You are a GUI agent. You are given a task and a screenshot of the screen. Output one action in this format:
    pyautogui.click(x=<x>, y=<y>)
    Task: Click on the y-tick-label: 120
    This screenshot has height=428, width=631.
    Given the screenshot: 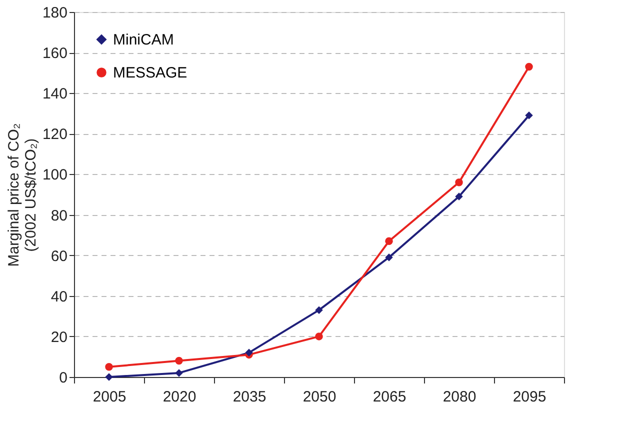 What is the action you would take?
    pyautogui.click(x=55, y=135)
    